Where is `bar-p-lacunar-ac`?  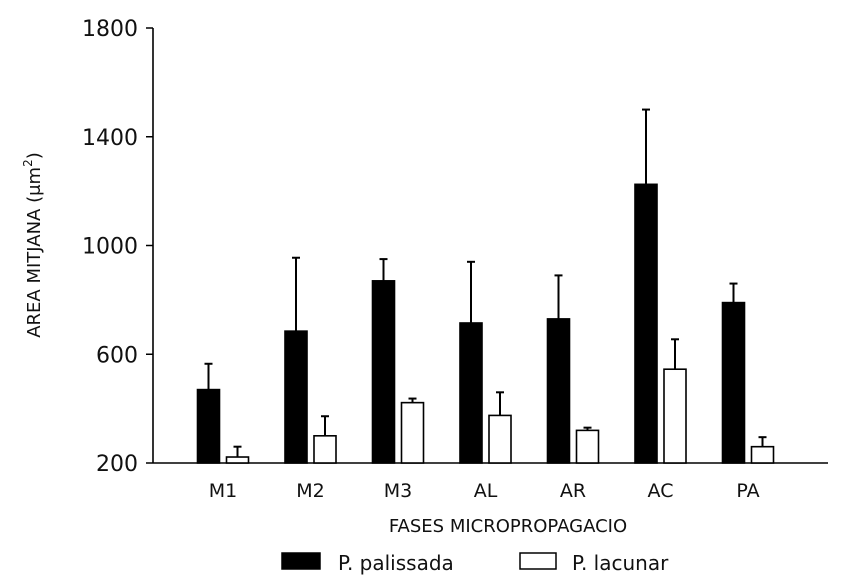 bar-p-lacunar-ac is located at coordinates (675, 416).